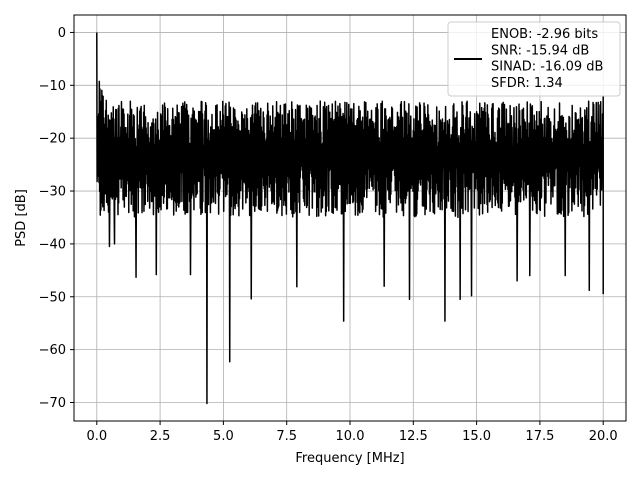  Describe the element at coordinates (52, 297) in the screenshot. I see `y-tick-label: −50` at that location.